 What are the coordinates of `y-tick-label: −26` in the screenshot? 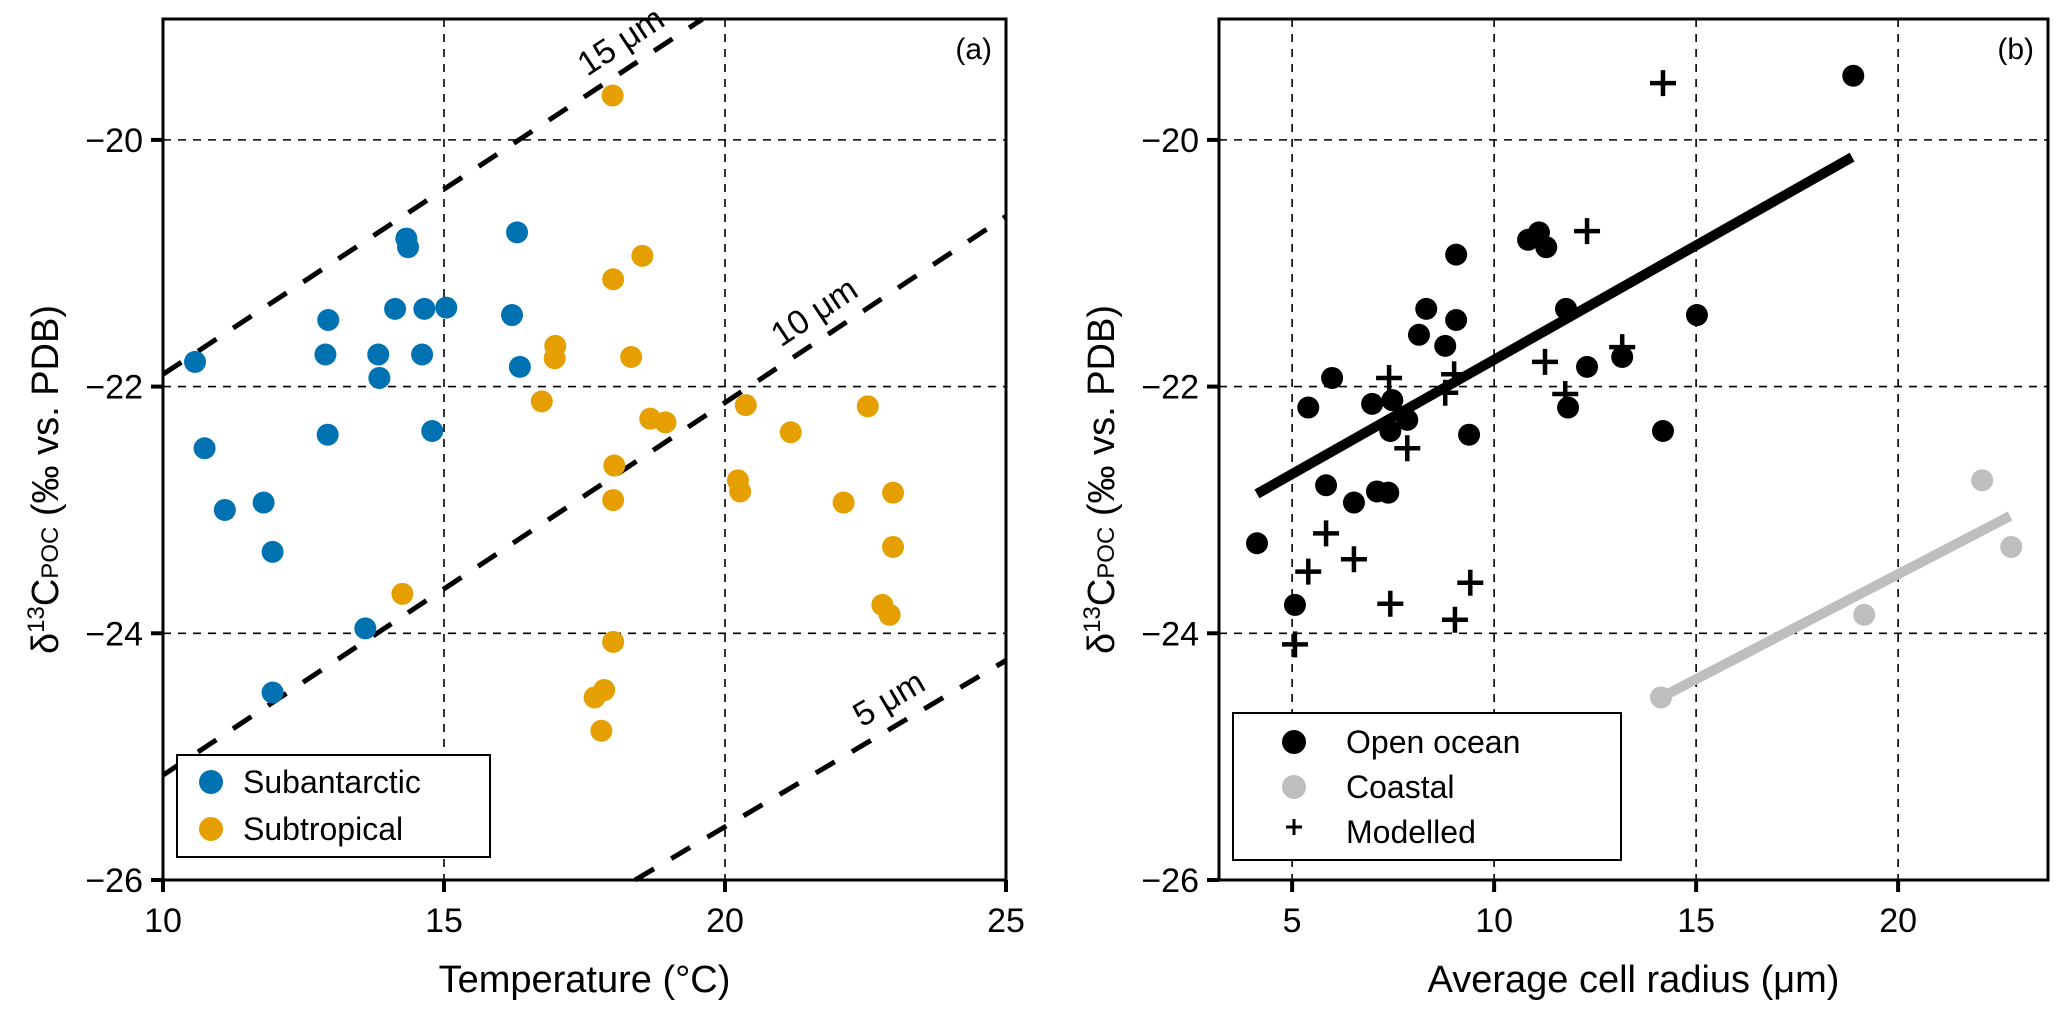 It's located at (1170, 881).